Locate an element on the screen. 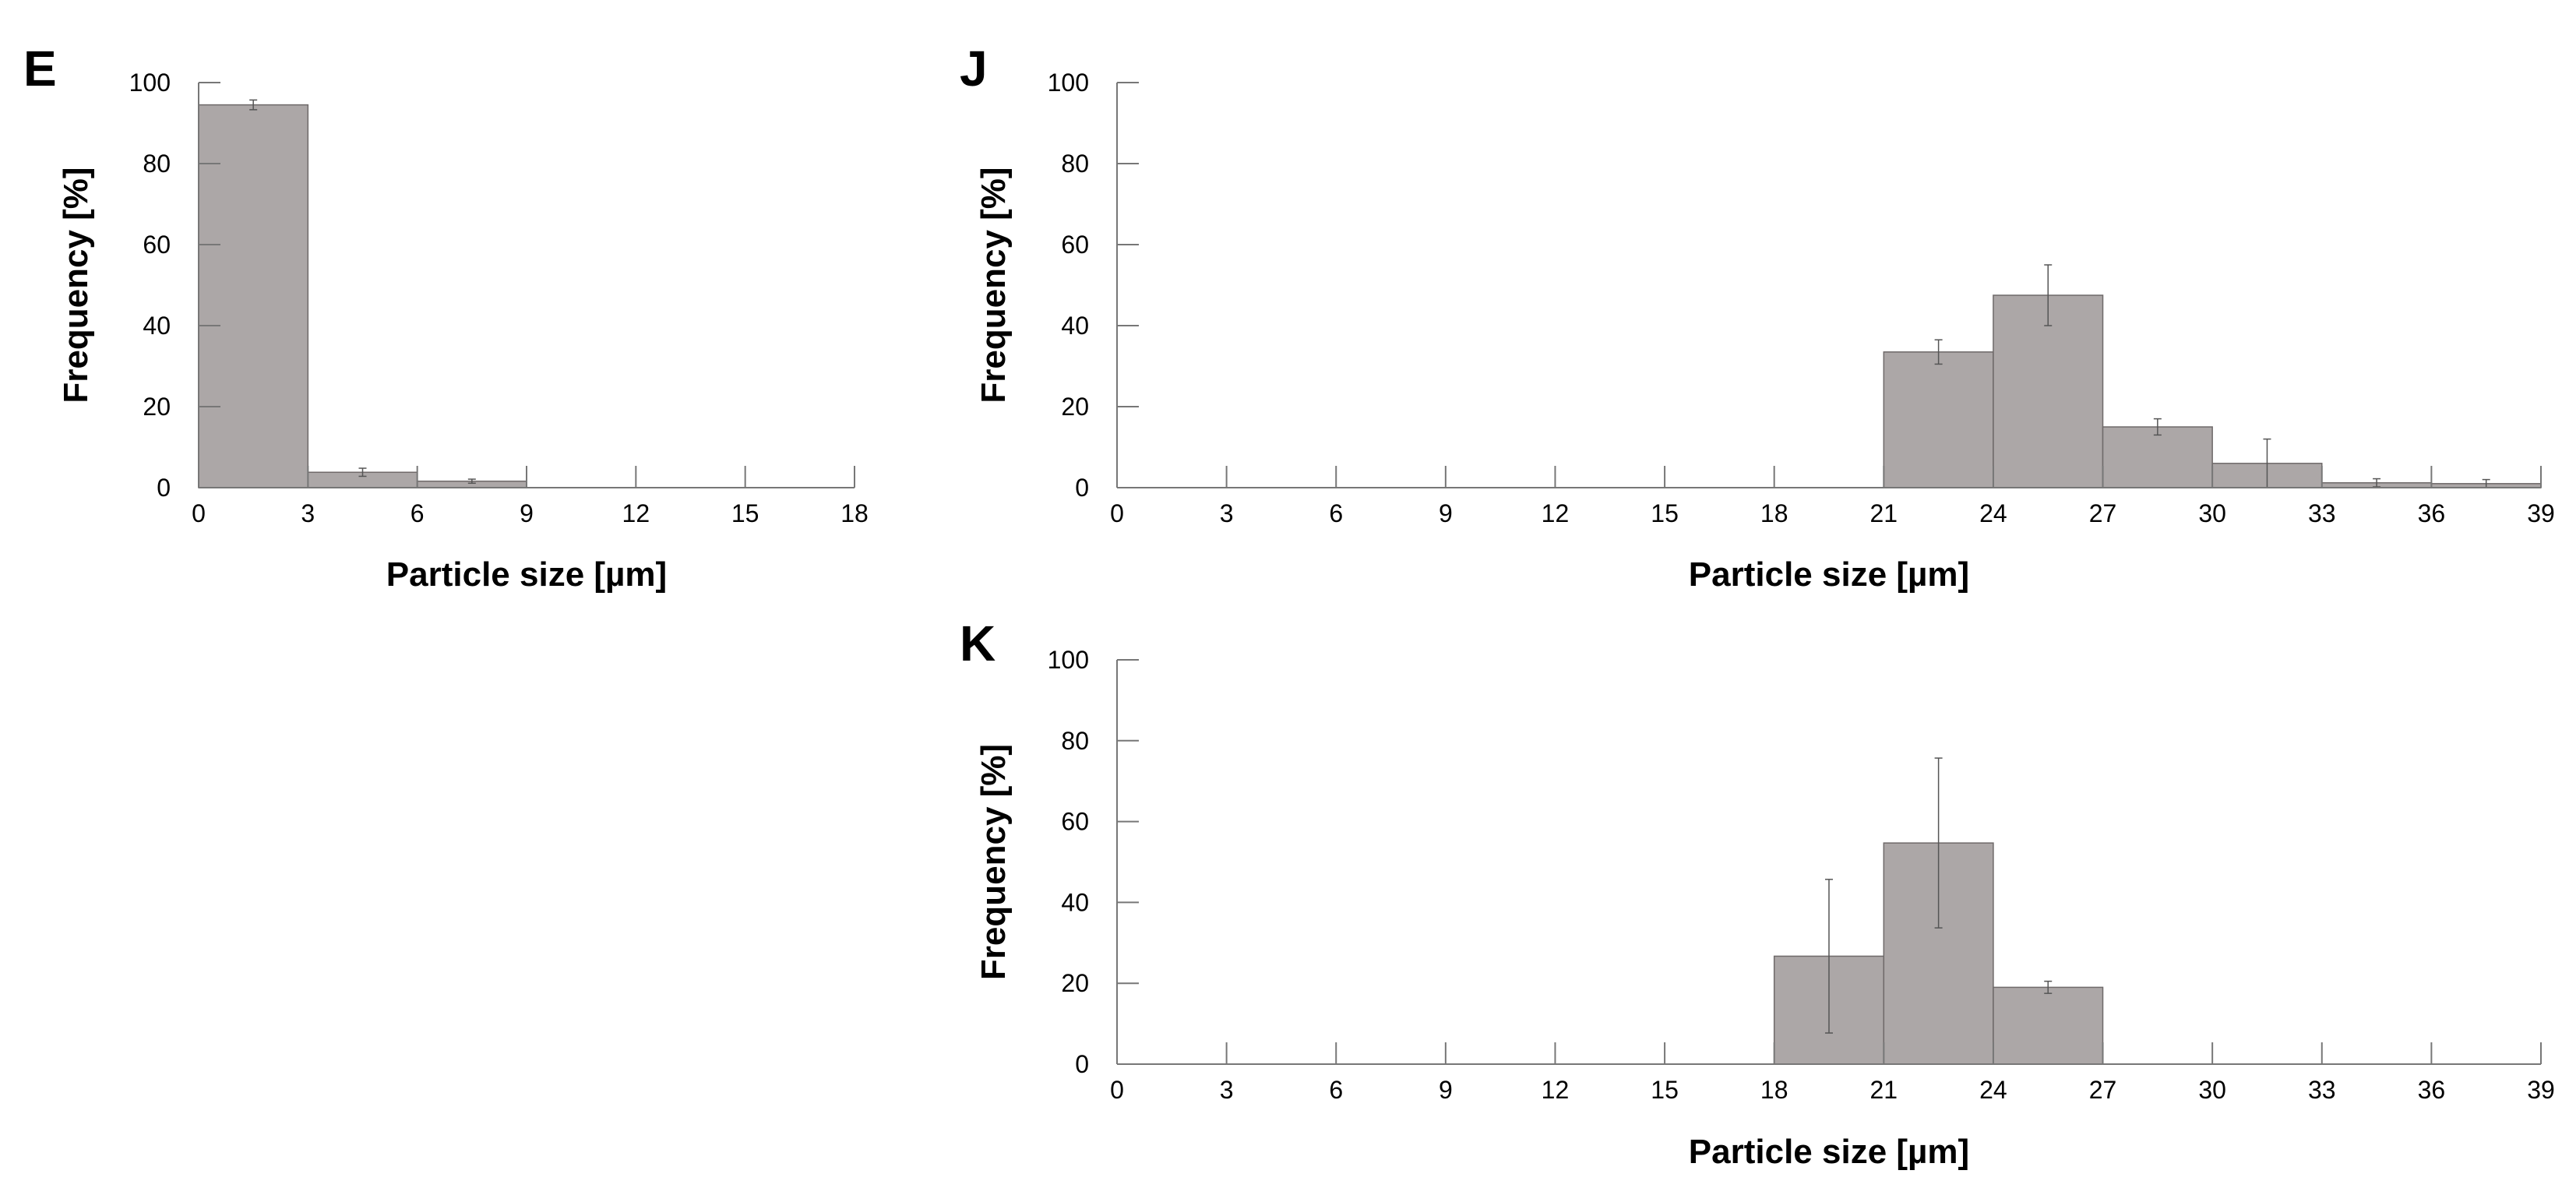  panel-label: E is located at coordinates (40, 69).